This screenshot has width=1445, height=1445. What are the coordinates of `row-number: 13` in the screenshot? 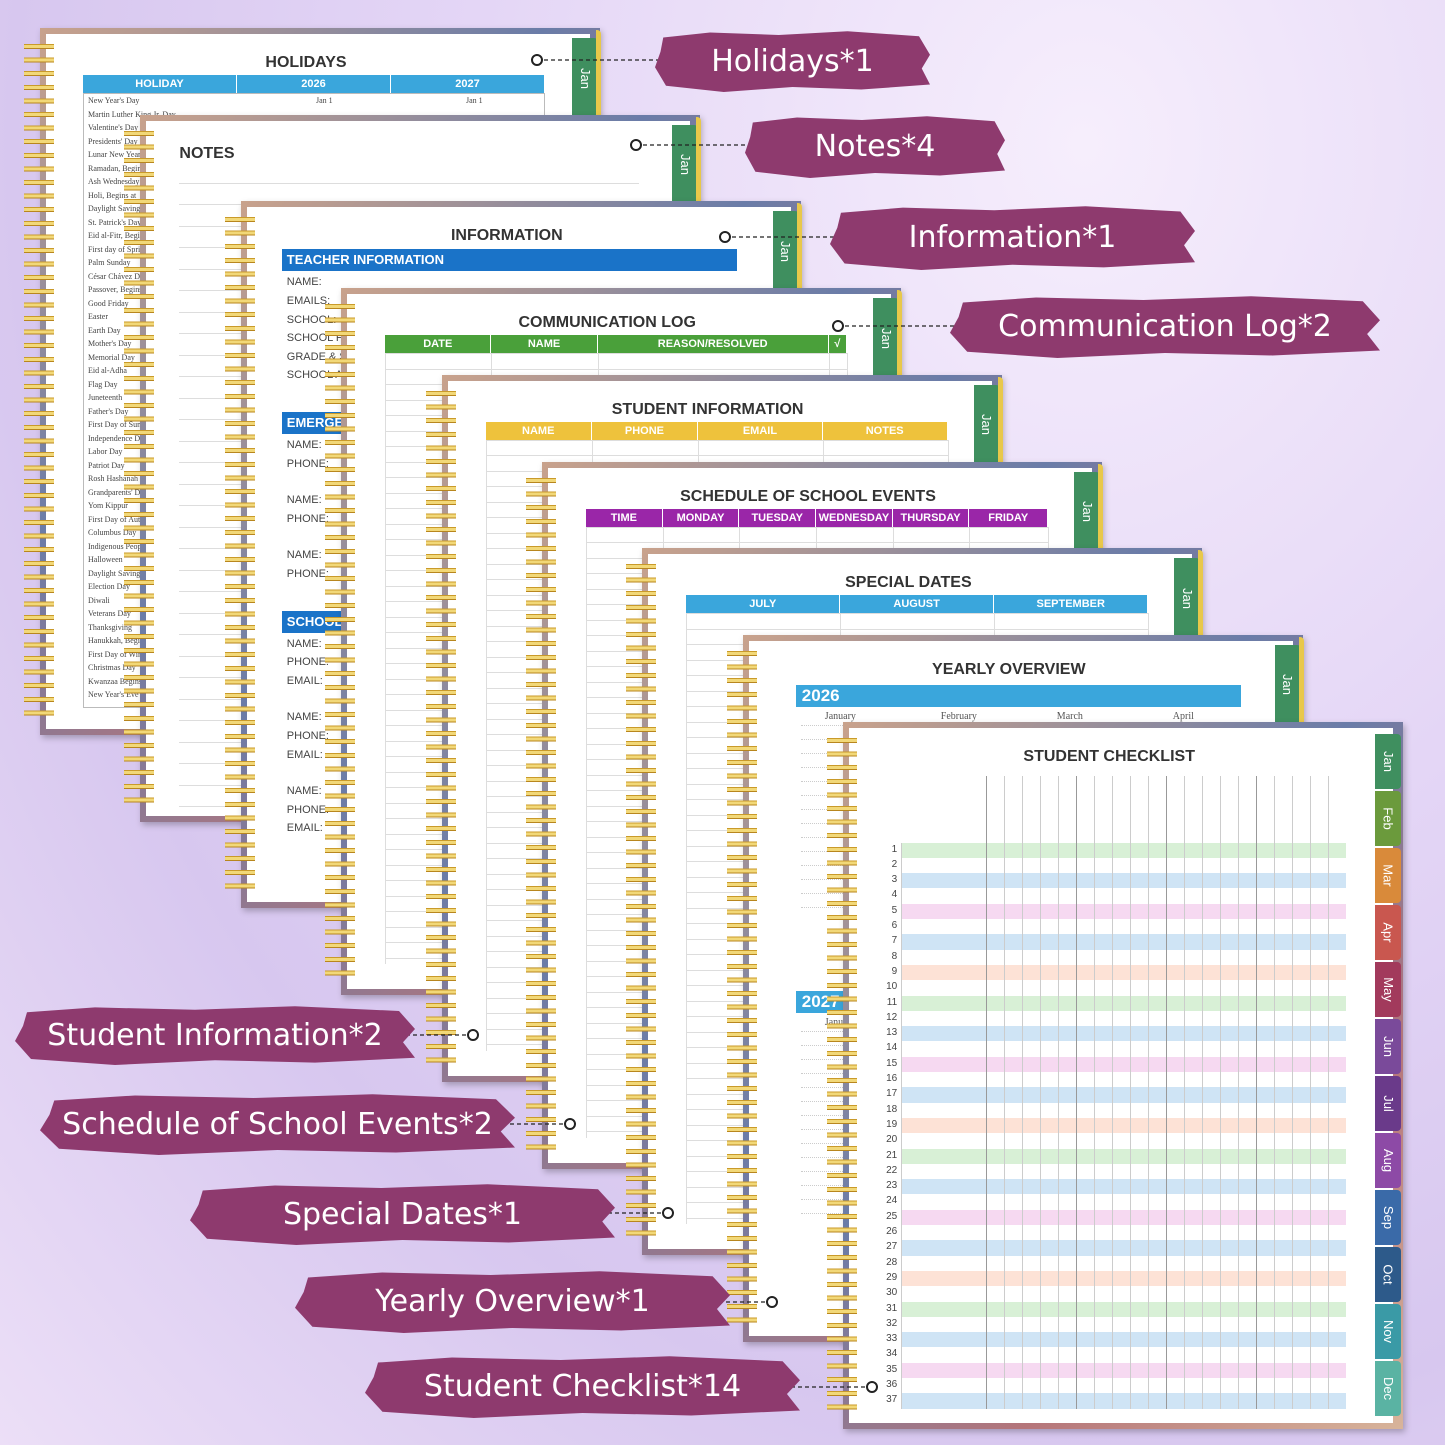 It's located at (892, 1033).